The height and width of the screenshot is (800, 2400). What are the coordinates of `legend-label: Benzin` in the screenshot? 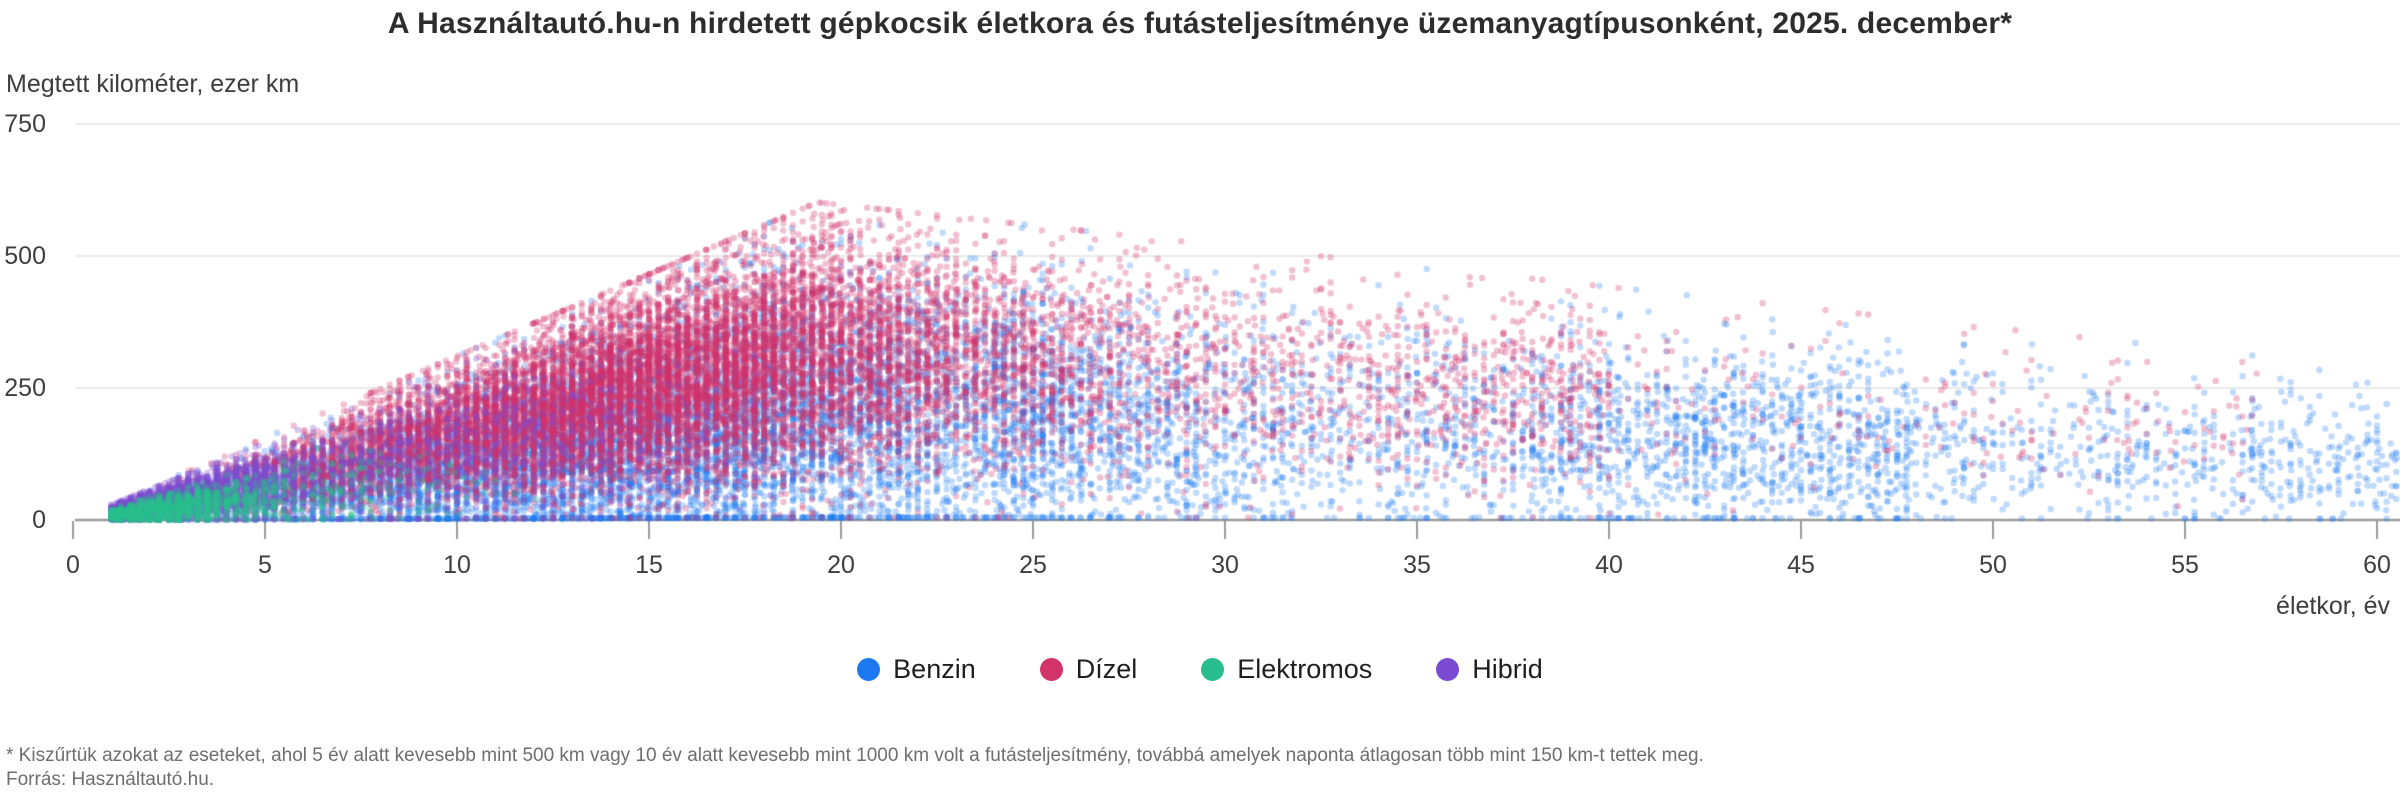 It's located at (934, 669).